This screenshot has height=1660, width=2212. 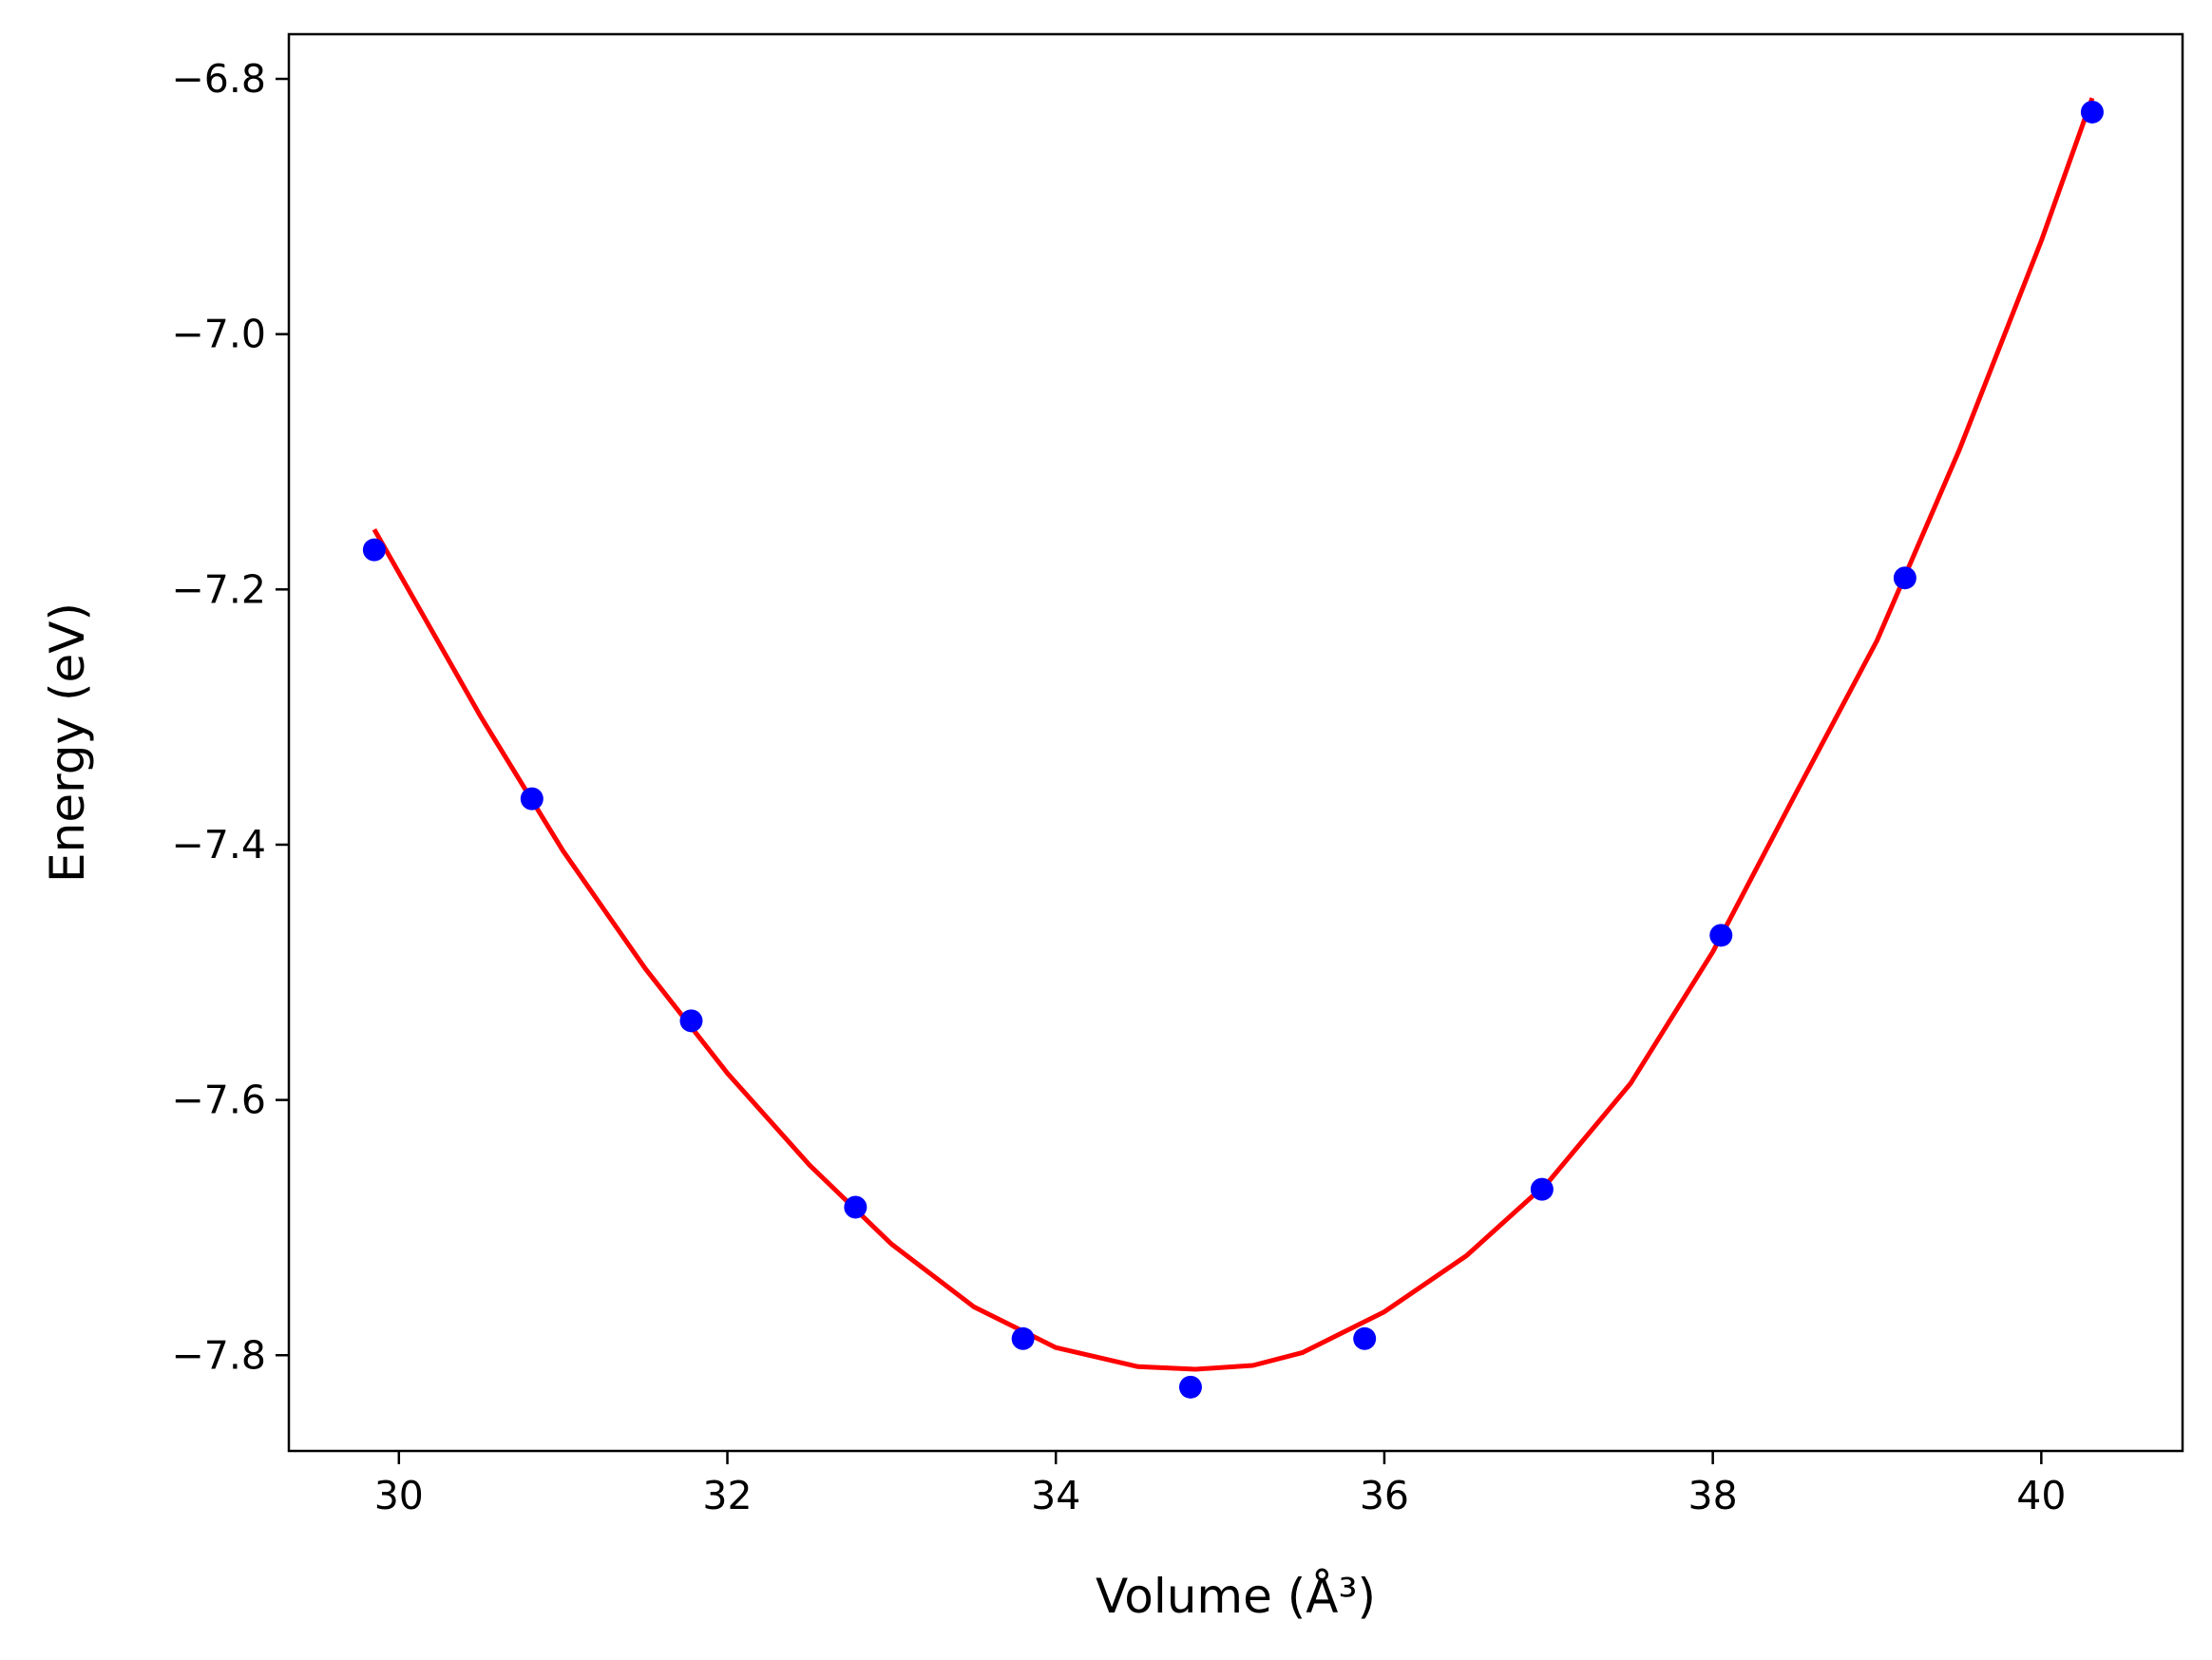 I want to click on x-tick-label: 38, so click(x=1713, y=1495).